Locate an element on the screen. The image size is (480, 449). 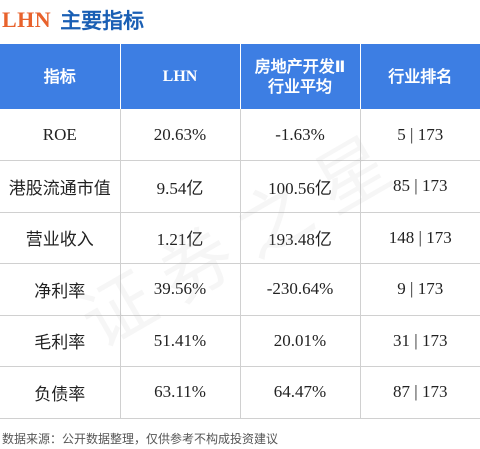
row-name: 营业收入 is located at coordinates (60, 238).